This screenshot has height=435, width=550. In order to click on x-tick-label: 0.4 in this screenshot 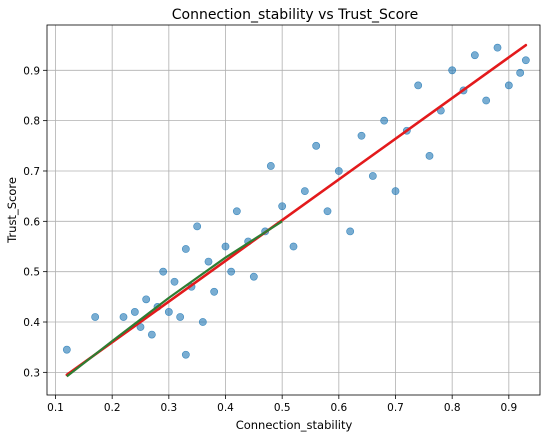, I will do `click(225, 408)`.